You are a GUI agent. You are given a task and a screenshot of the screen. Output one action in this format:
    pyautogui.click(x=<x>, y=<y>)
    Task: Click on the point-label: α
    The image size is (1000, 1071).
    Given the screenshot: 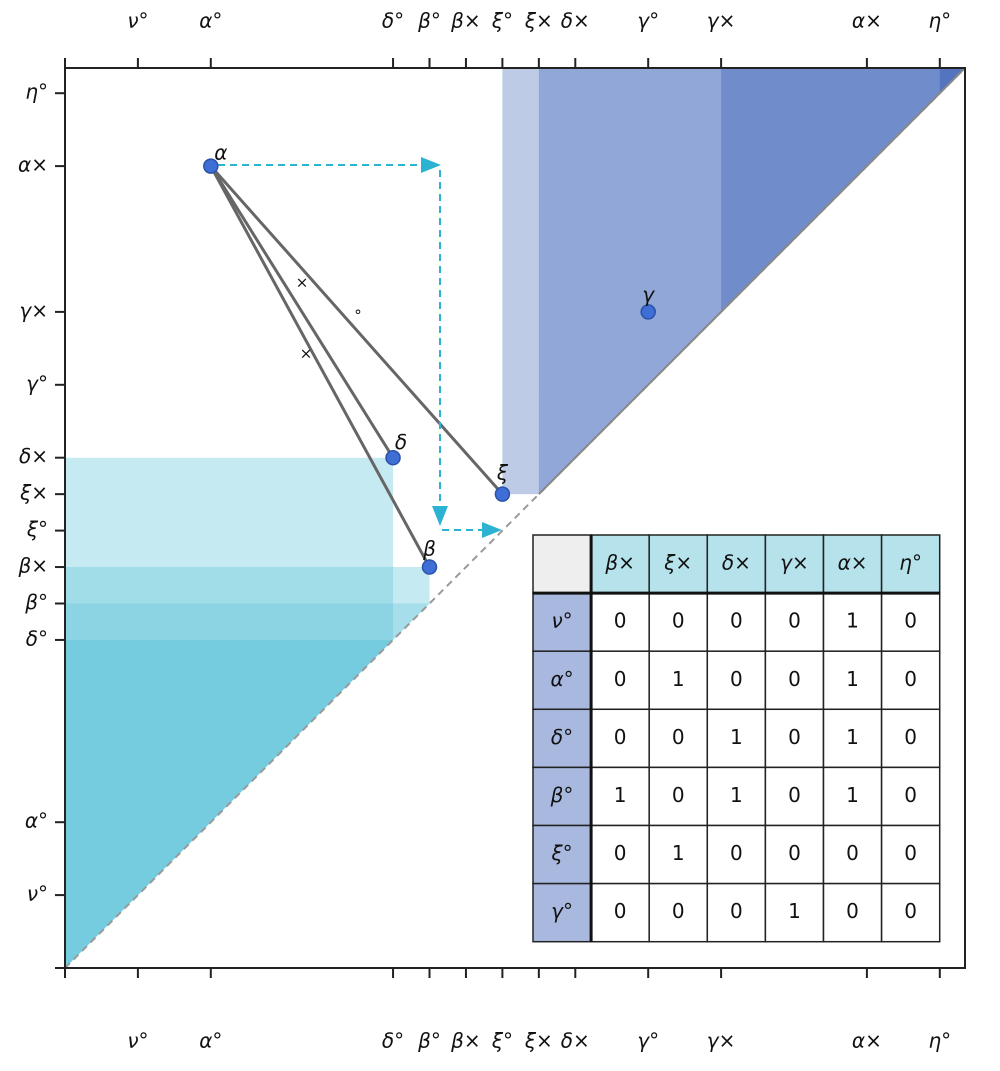 What is the action you would take?
    pyautogui.click(x=220, y=153)
    